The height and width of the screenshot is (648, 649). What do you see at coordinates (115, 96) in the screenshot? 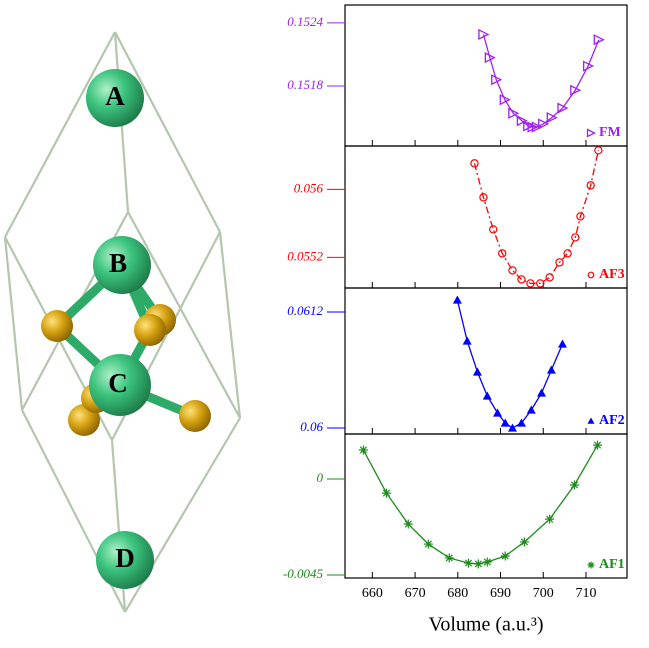
I see `atom-label: A` at bounding box center [115, 96].